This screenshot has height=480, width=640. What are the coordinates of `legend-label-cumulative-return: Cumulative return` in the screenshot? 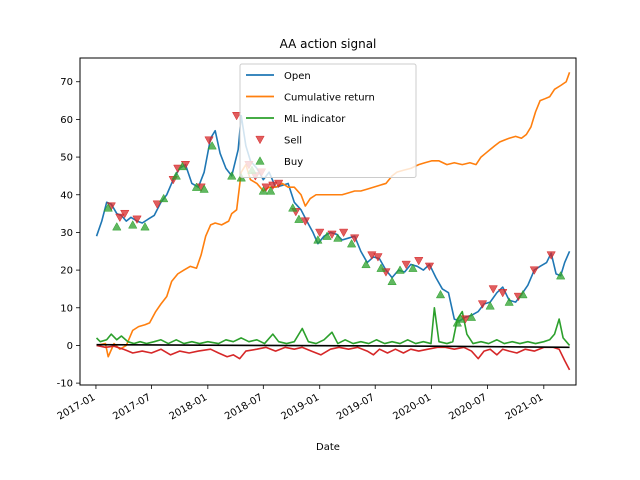 It's located at (329, 98).